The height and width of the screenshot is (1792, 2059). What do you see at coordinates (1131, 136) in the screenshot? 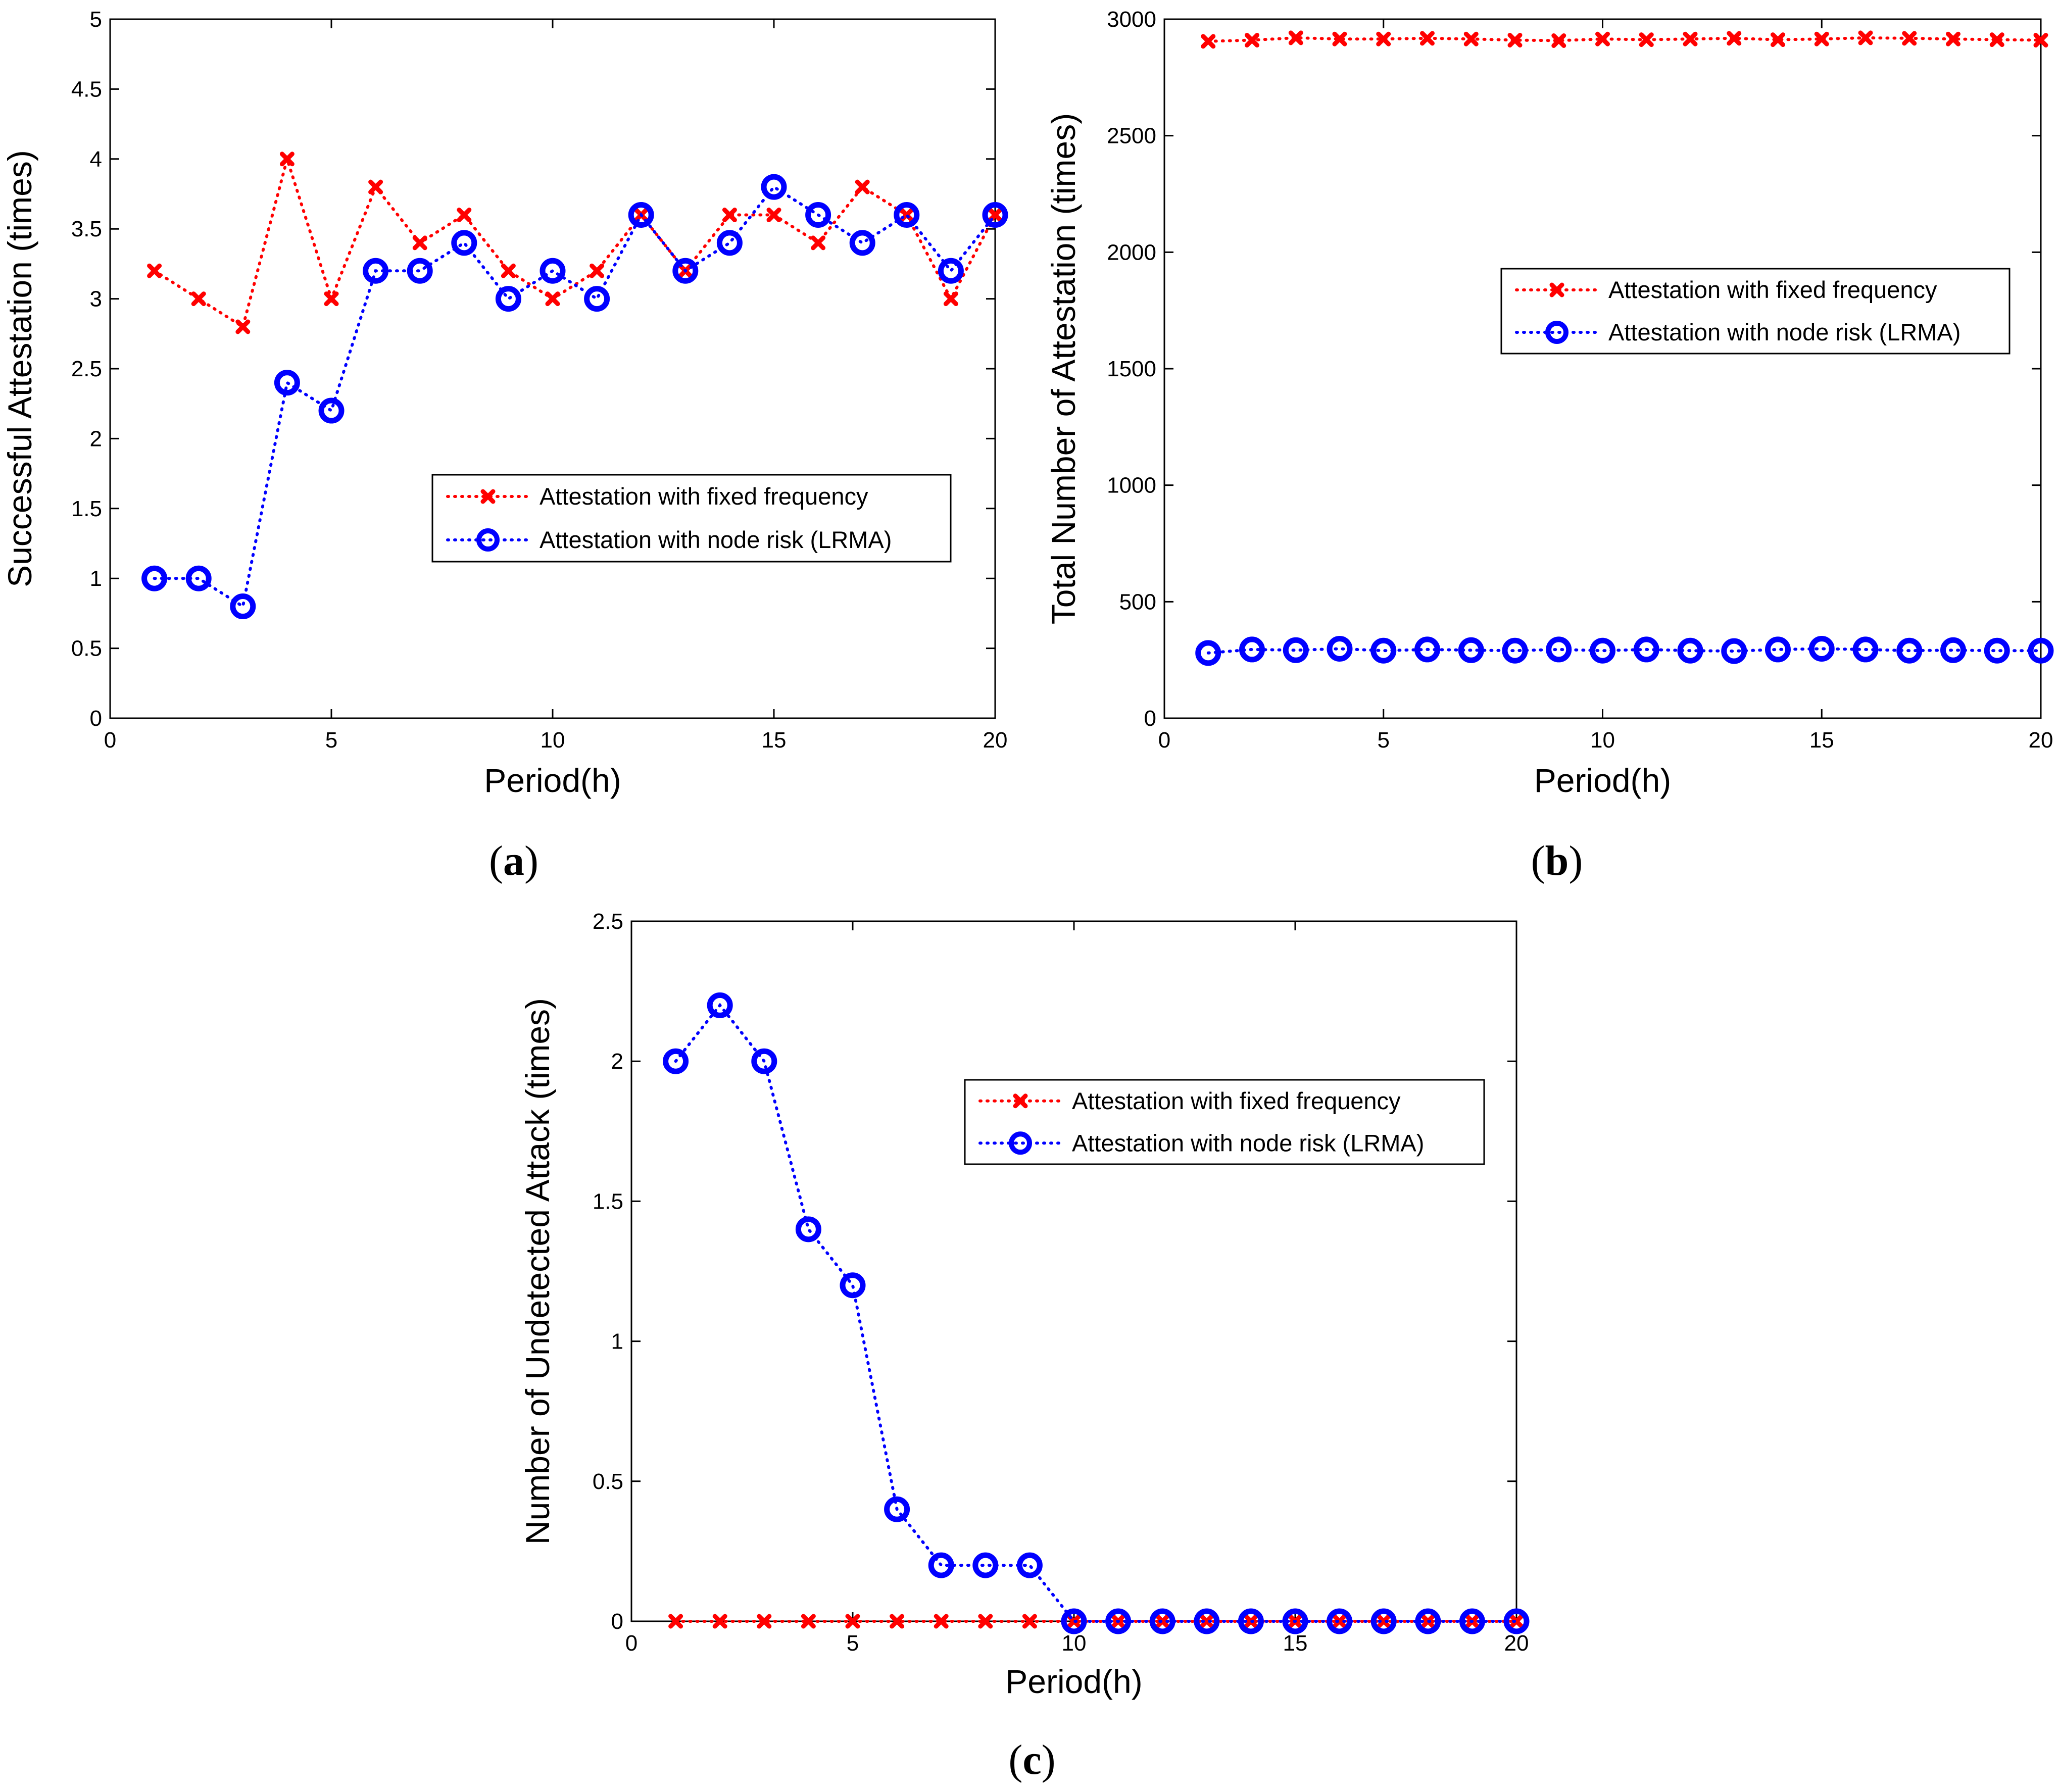
I see `y-tick-label: 2500` at bounding box center [1131, 136].